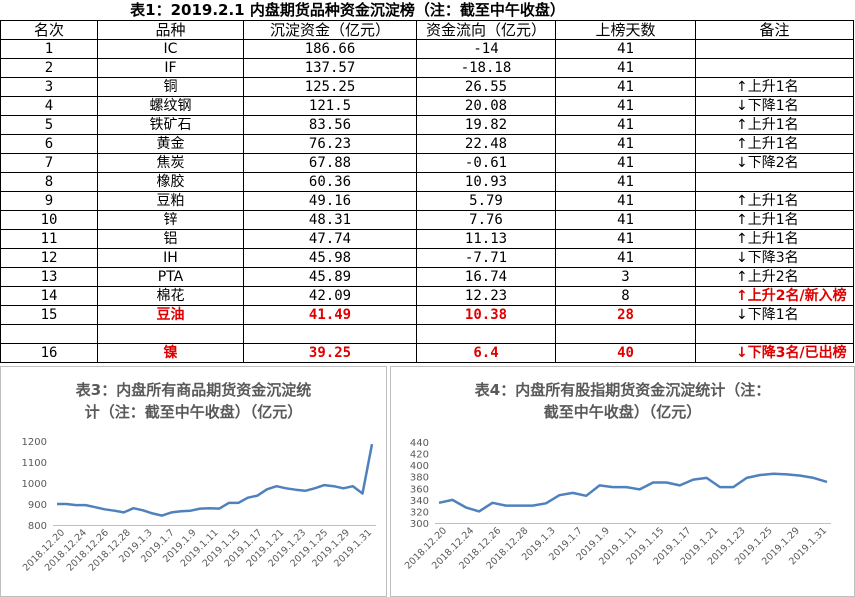 The width and height of the screenshot is (855, 597). I want to click on flow-cell: -7.71, so click(486, 258).